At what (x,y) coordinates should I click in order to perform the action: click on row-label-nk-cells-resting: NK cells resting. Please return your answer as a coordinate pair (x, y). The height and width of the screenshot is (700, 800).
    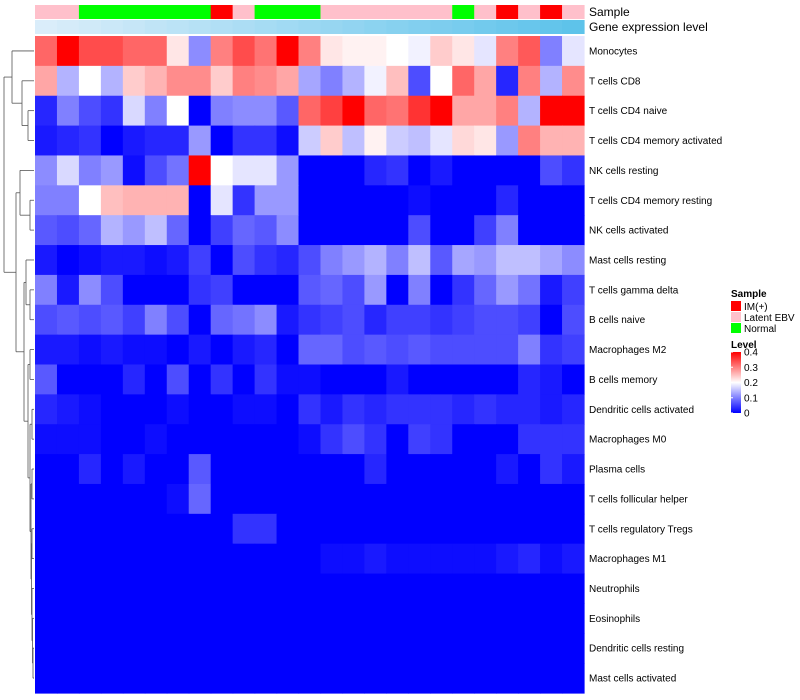
    Looking at the image, I should click on (623, 171).